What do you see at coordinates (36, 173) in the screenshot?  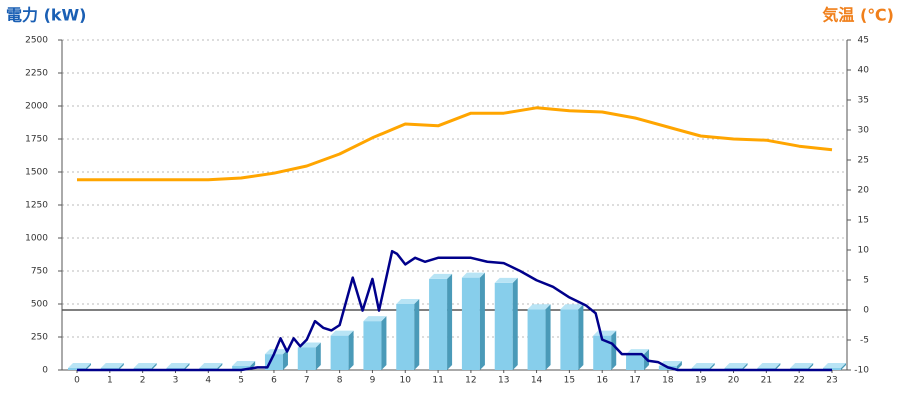 I see `y-tick-label: 1500` at bounding box center [36, 173].